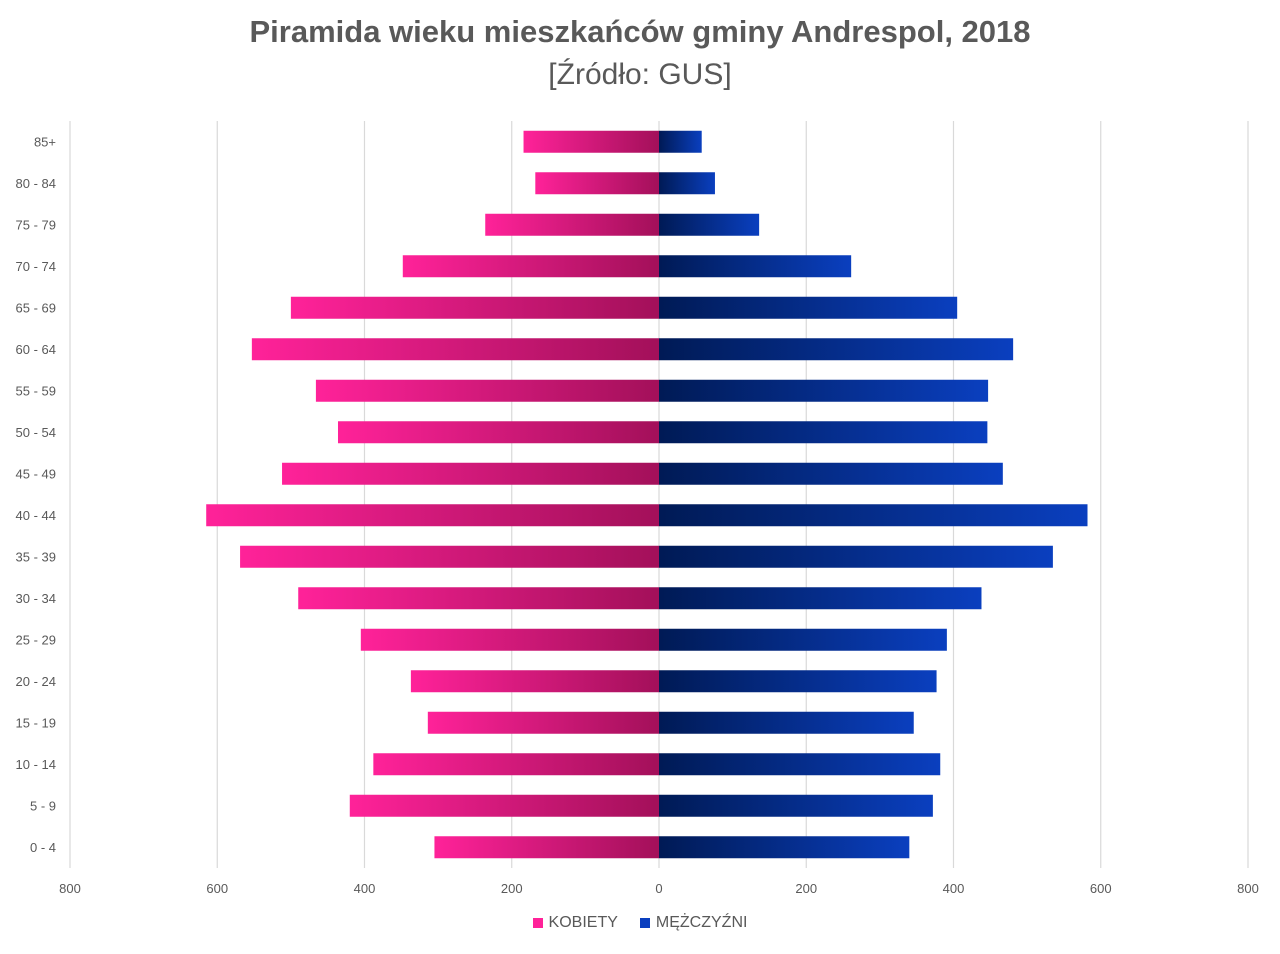 The image size is (1280, 954). I want to click on y-category-label: 65 - 69, so click(36, 307).